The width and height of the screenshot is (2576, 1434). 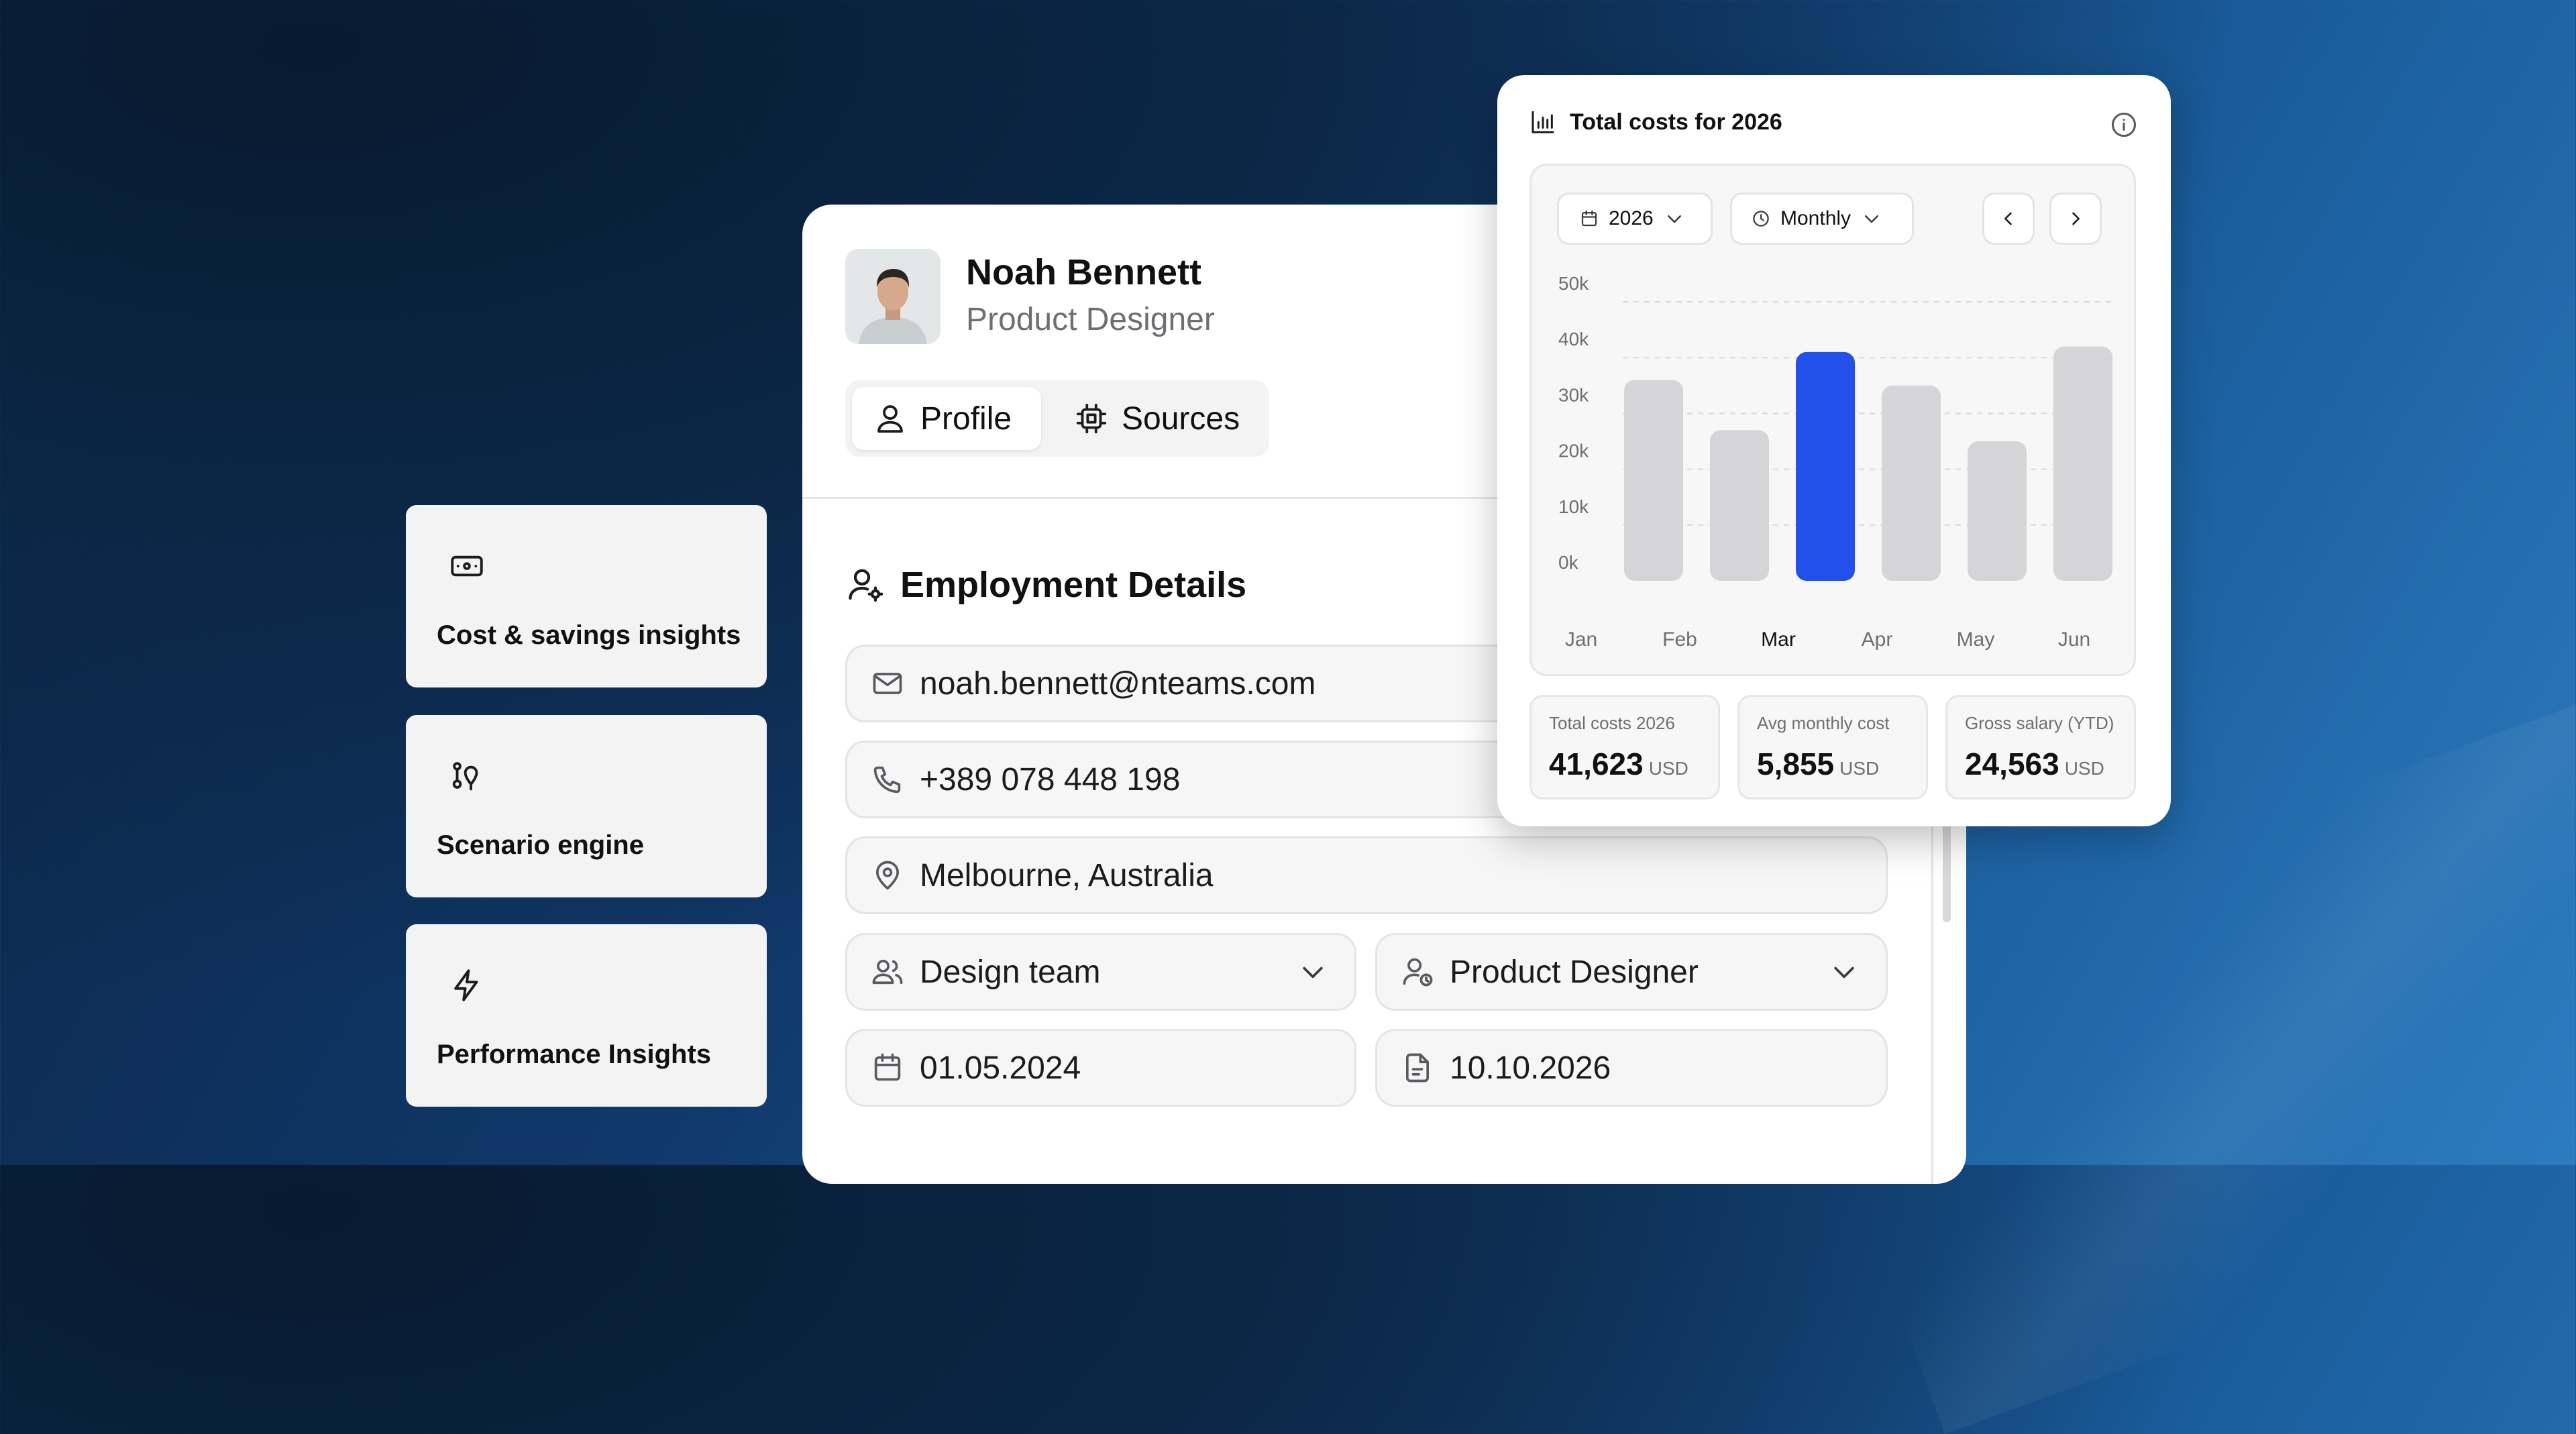 What do you see at coordinates (2074, 639) in the screenshot?
I see `x-tick-label: Jun` at bounding box center [2074, 639].